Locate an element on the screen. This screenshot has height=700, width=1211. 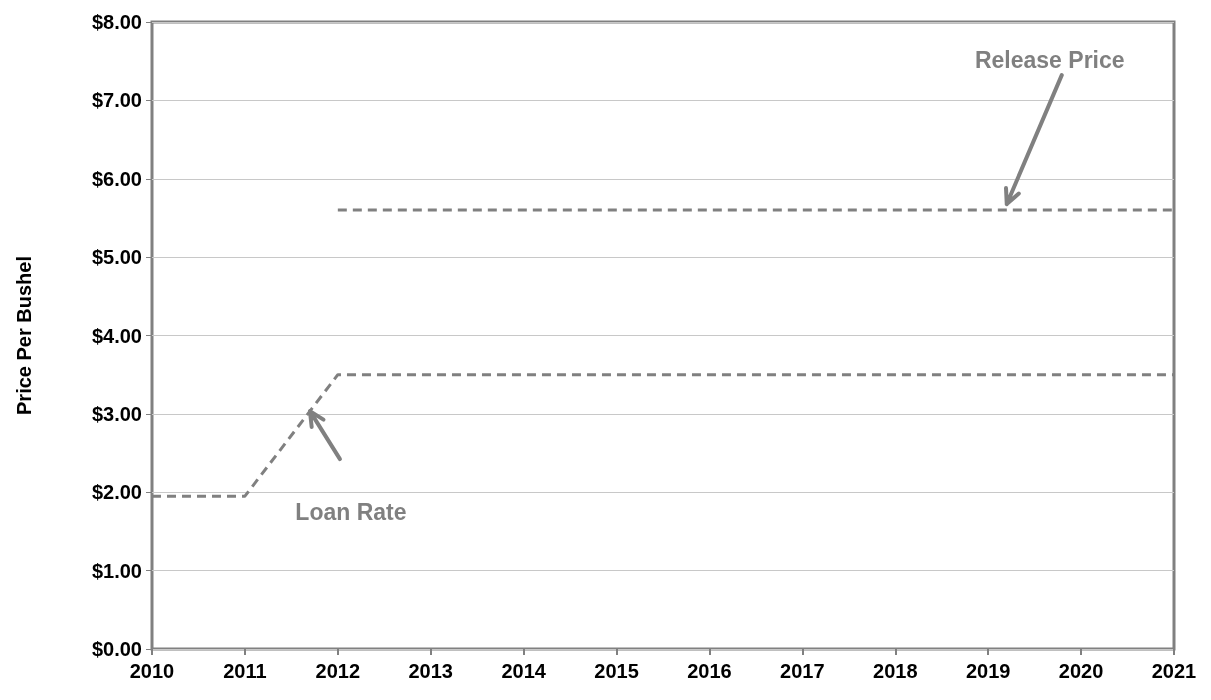
y-tick-label: $6.00 is located at coordinates (116, 178).